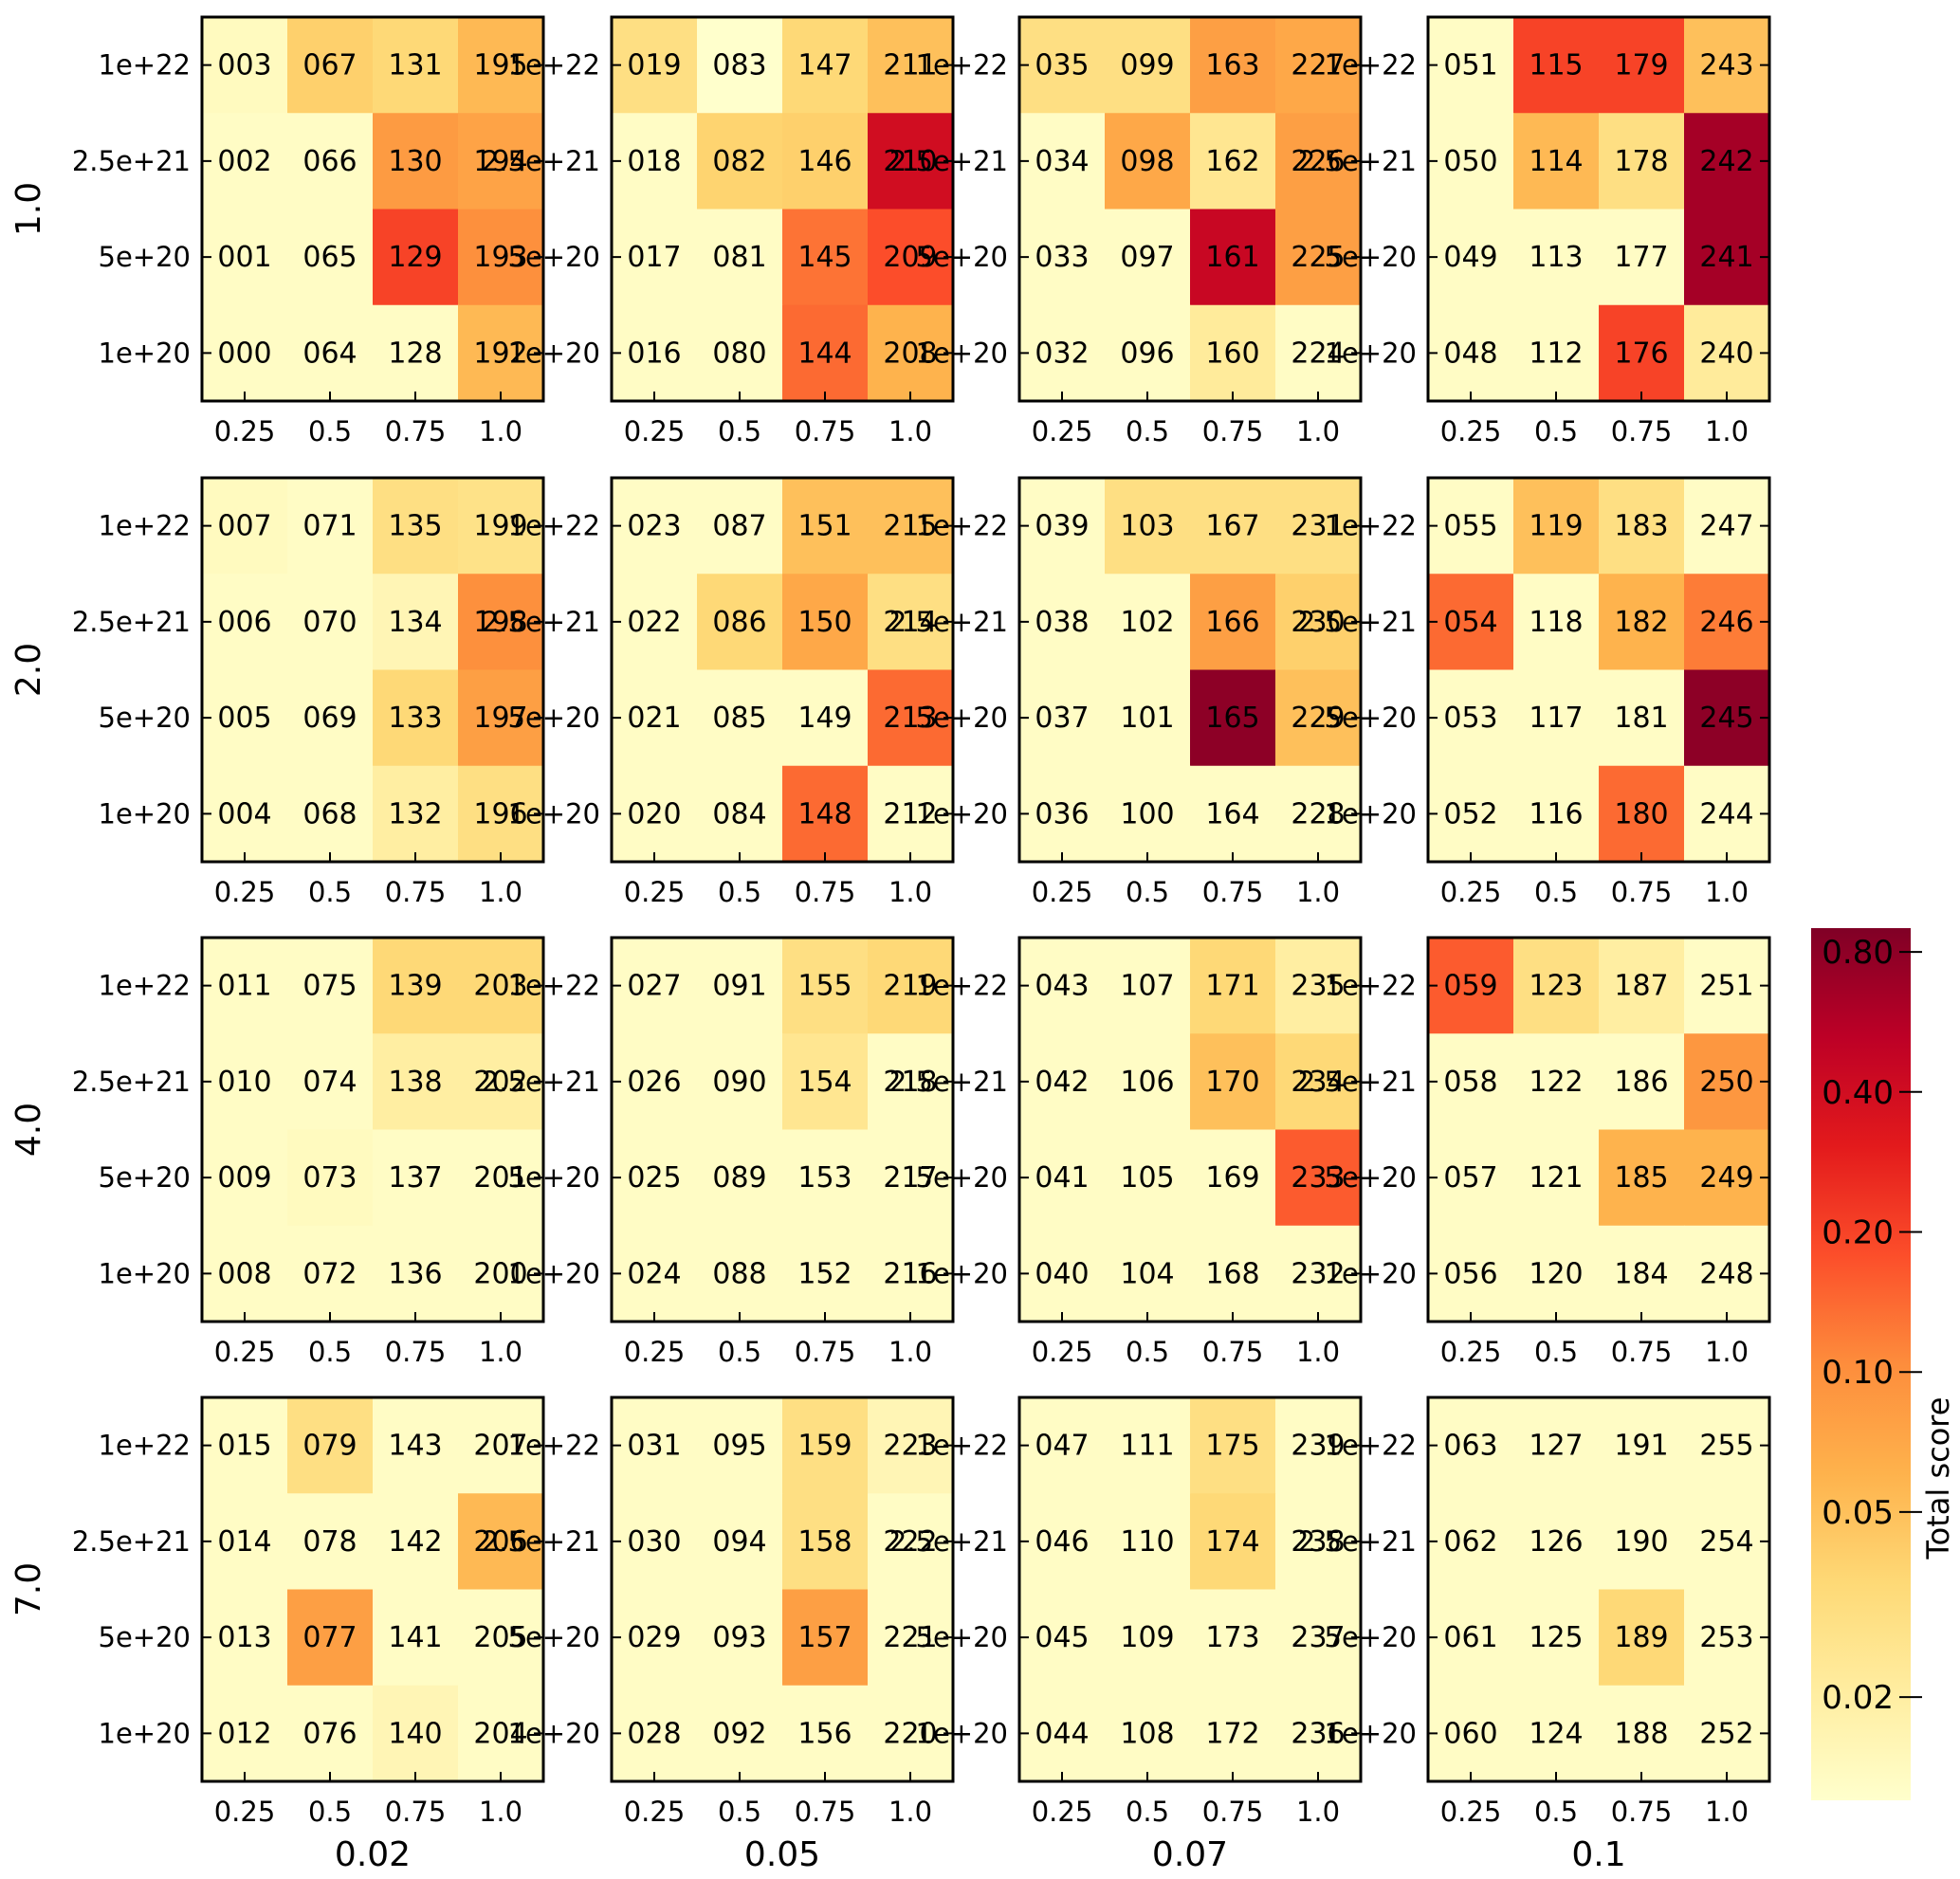 This screenshot has height=1879, width=1960. What do you see at coordinates (1232, 1637) in the screenshot?
I see `cell-label: 173` at bounding box center [1232, 1637].